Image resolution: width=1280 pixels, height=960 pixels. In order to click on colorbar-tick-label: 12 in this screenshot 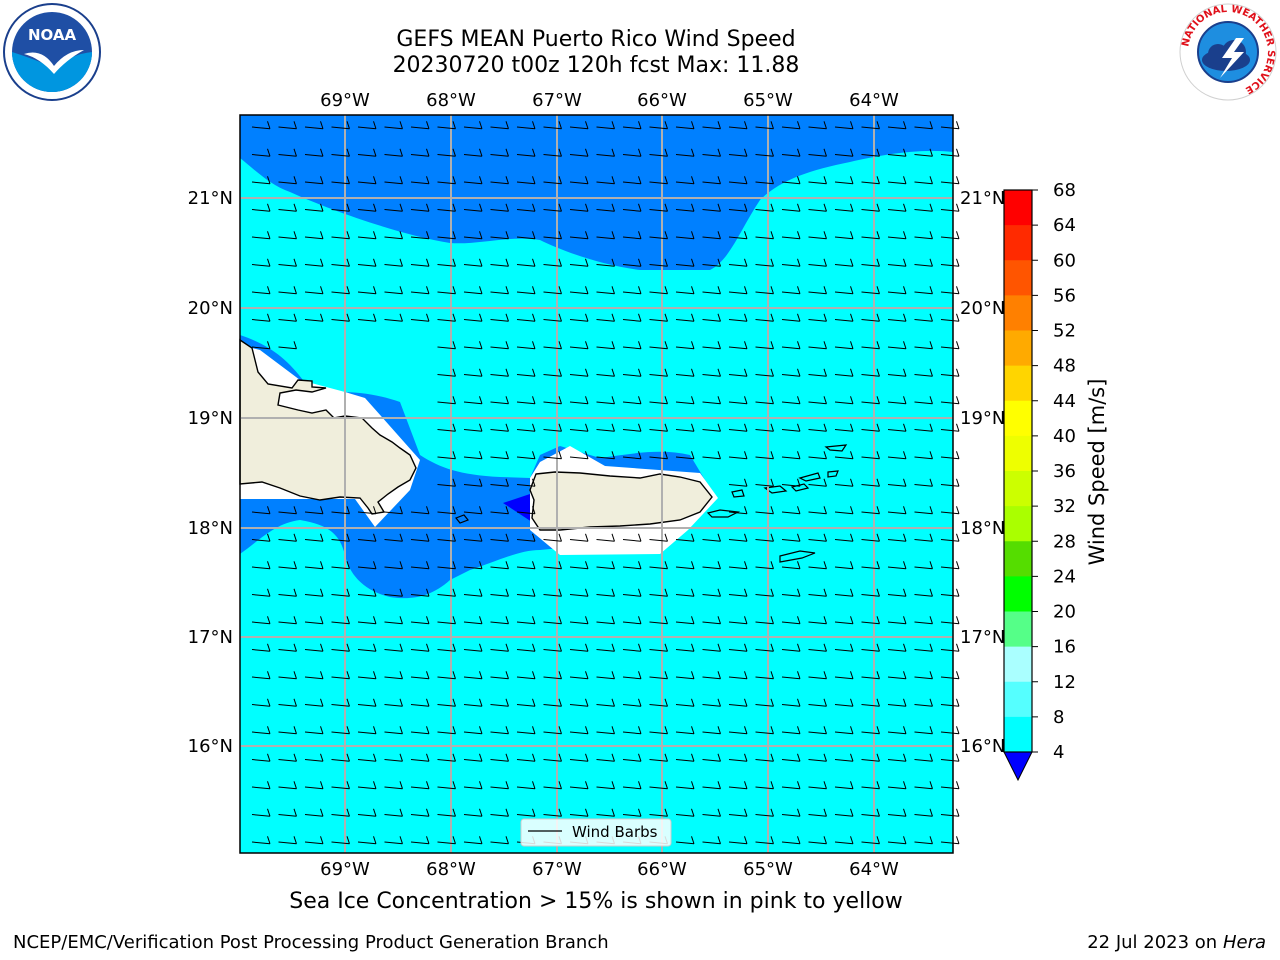, I will do `click(1064, 682)`.